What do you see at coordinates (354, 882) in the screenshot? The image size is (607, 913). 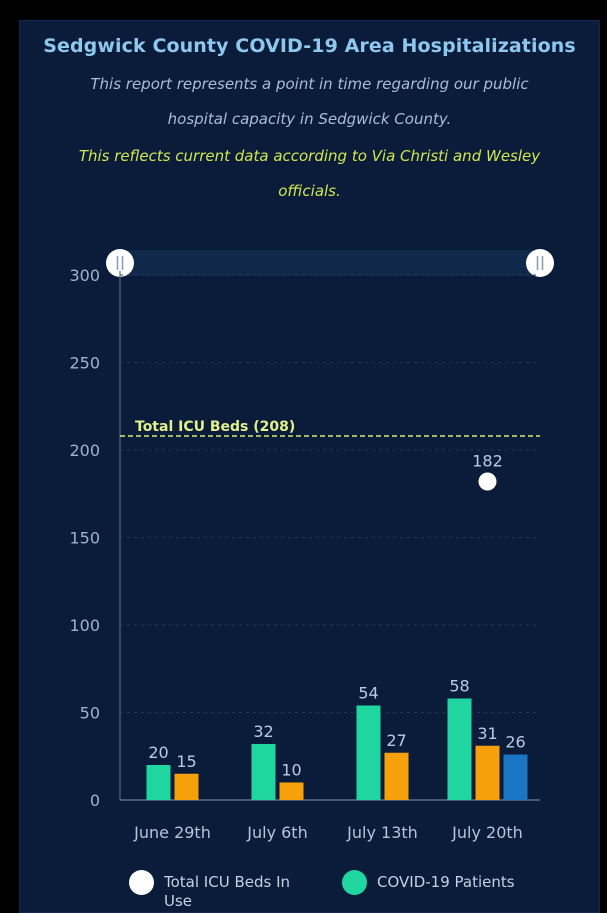 I see `legend-swatch-green-dot-icon` at bounding box center [354, 882].